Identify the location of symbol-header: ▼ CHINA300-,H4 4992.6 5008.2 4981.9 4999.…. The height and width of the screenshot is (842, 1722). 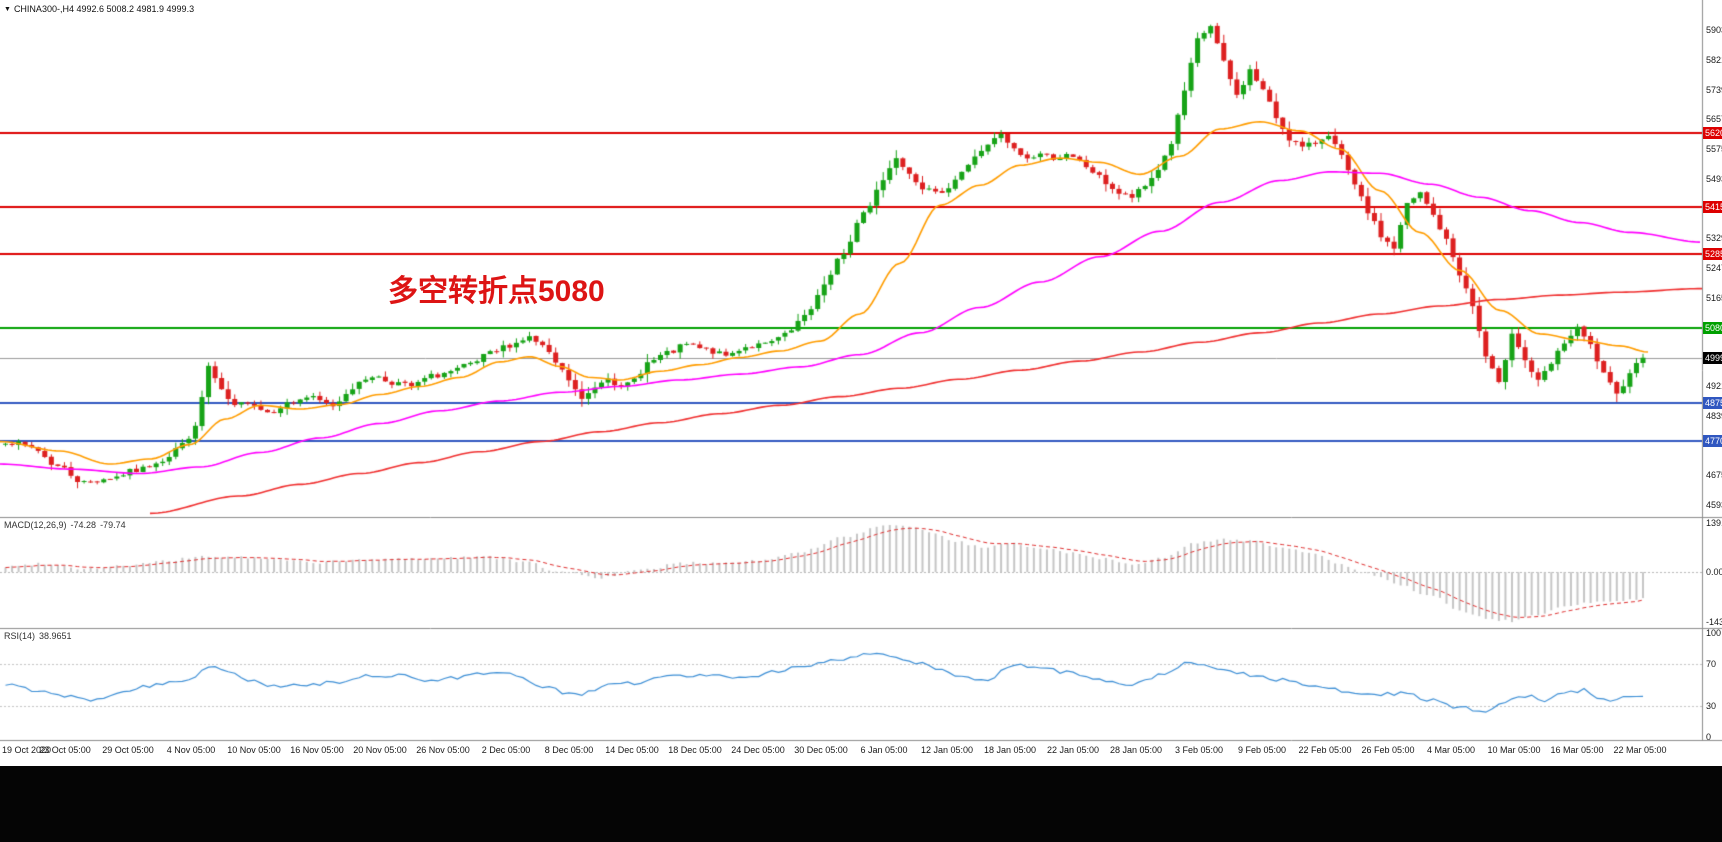
(99, 9).